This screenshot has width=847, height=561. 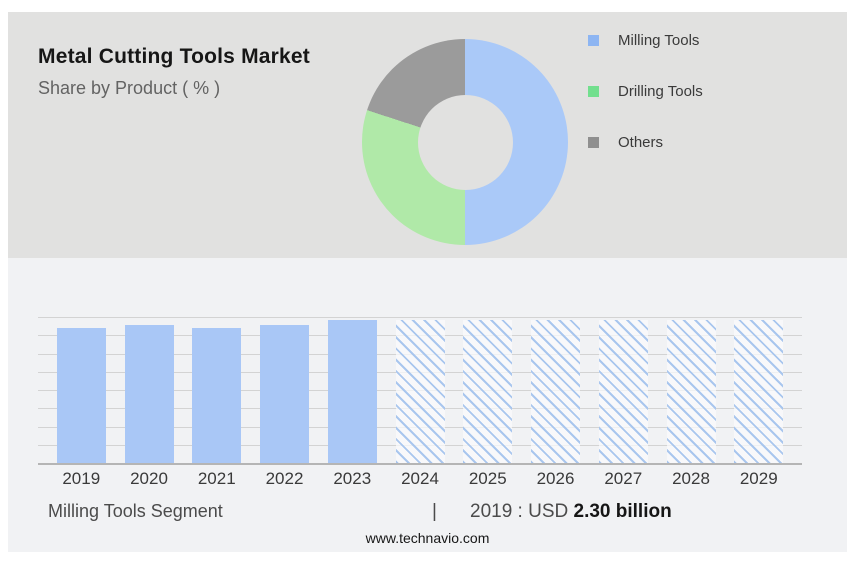 What do you see at coordinates (284, 394) in the screenshot?
I see `bar-2022` at bounding box center [284, 394].